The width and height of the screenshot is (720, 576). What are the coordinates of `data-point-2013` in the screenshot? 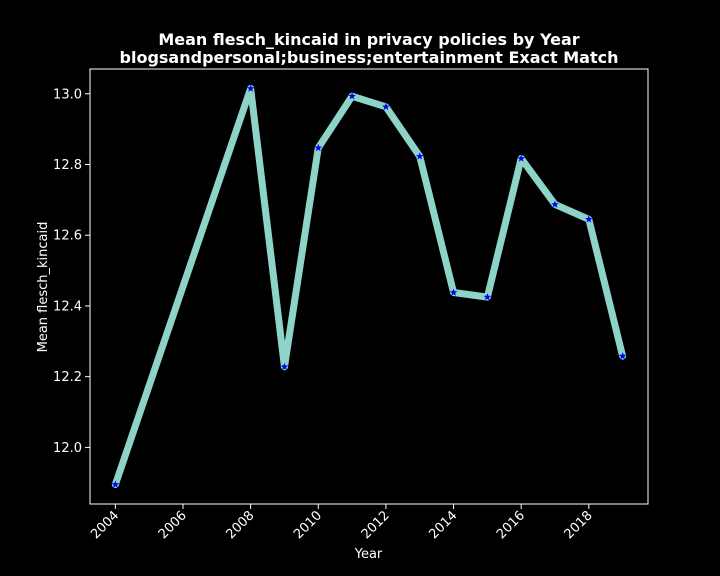 It's located at (419, 156).